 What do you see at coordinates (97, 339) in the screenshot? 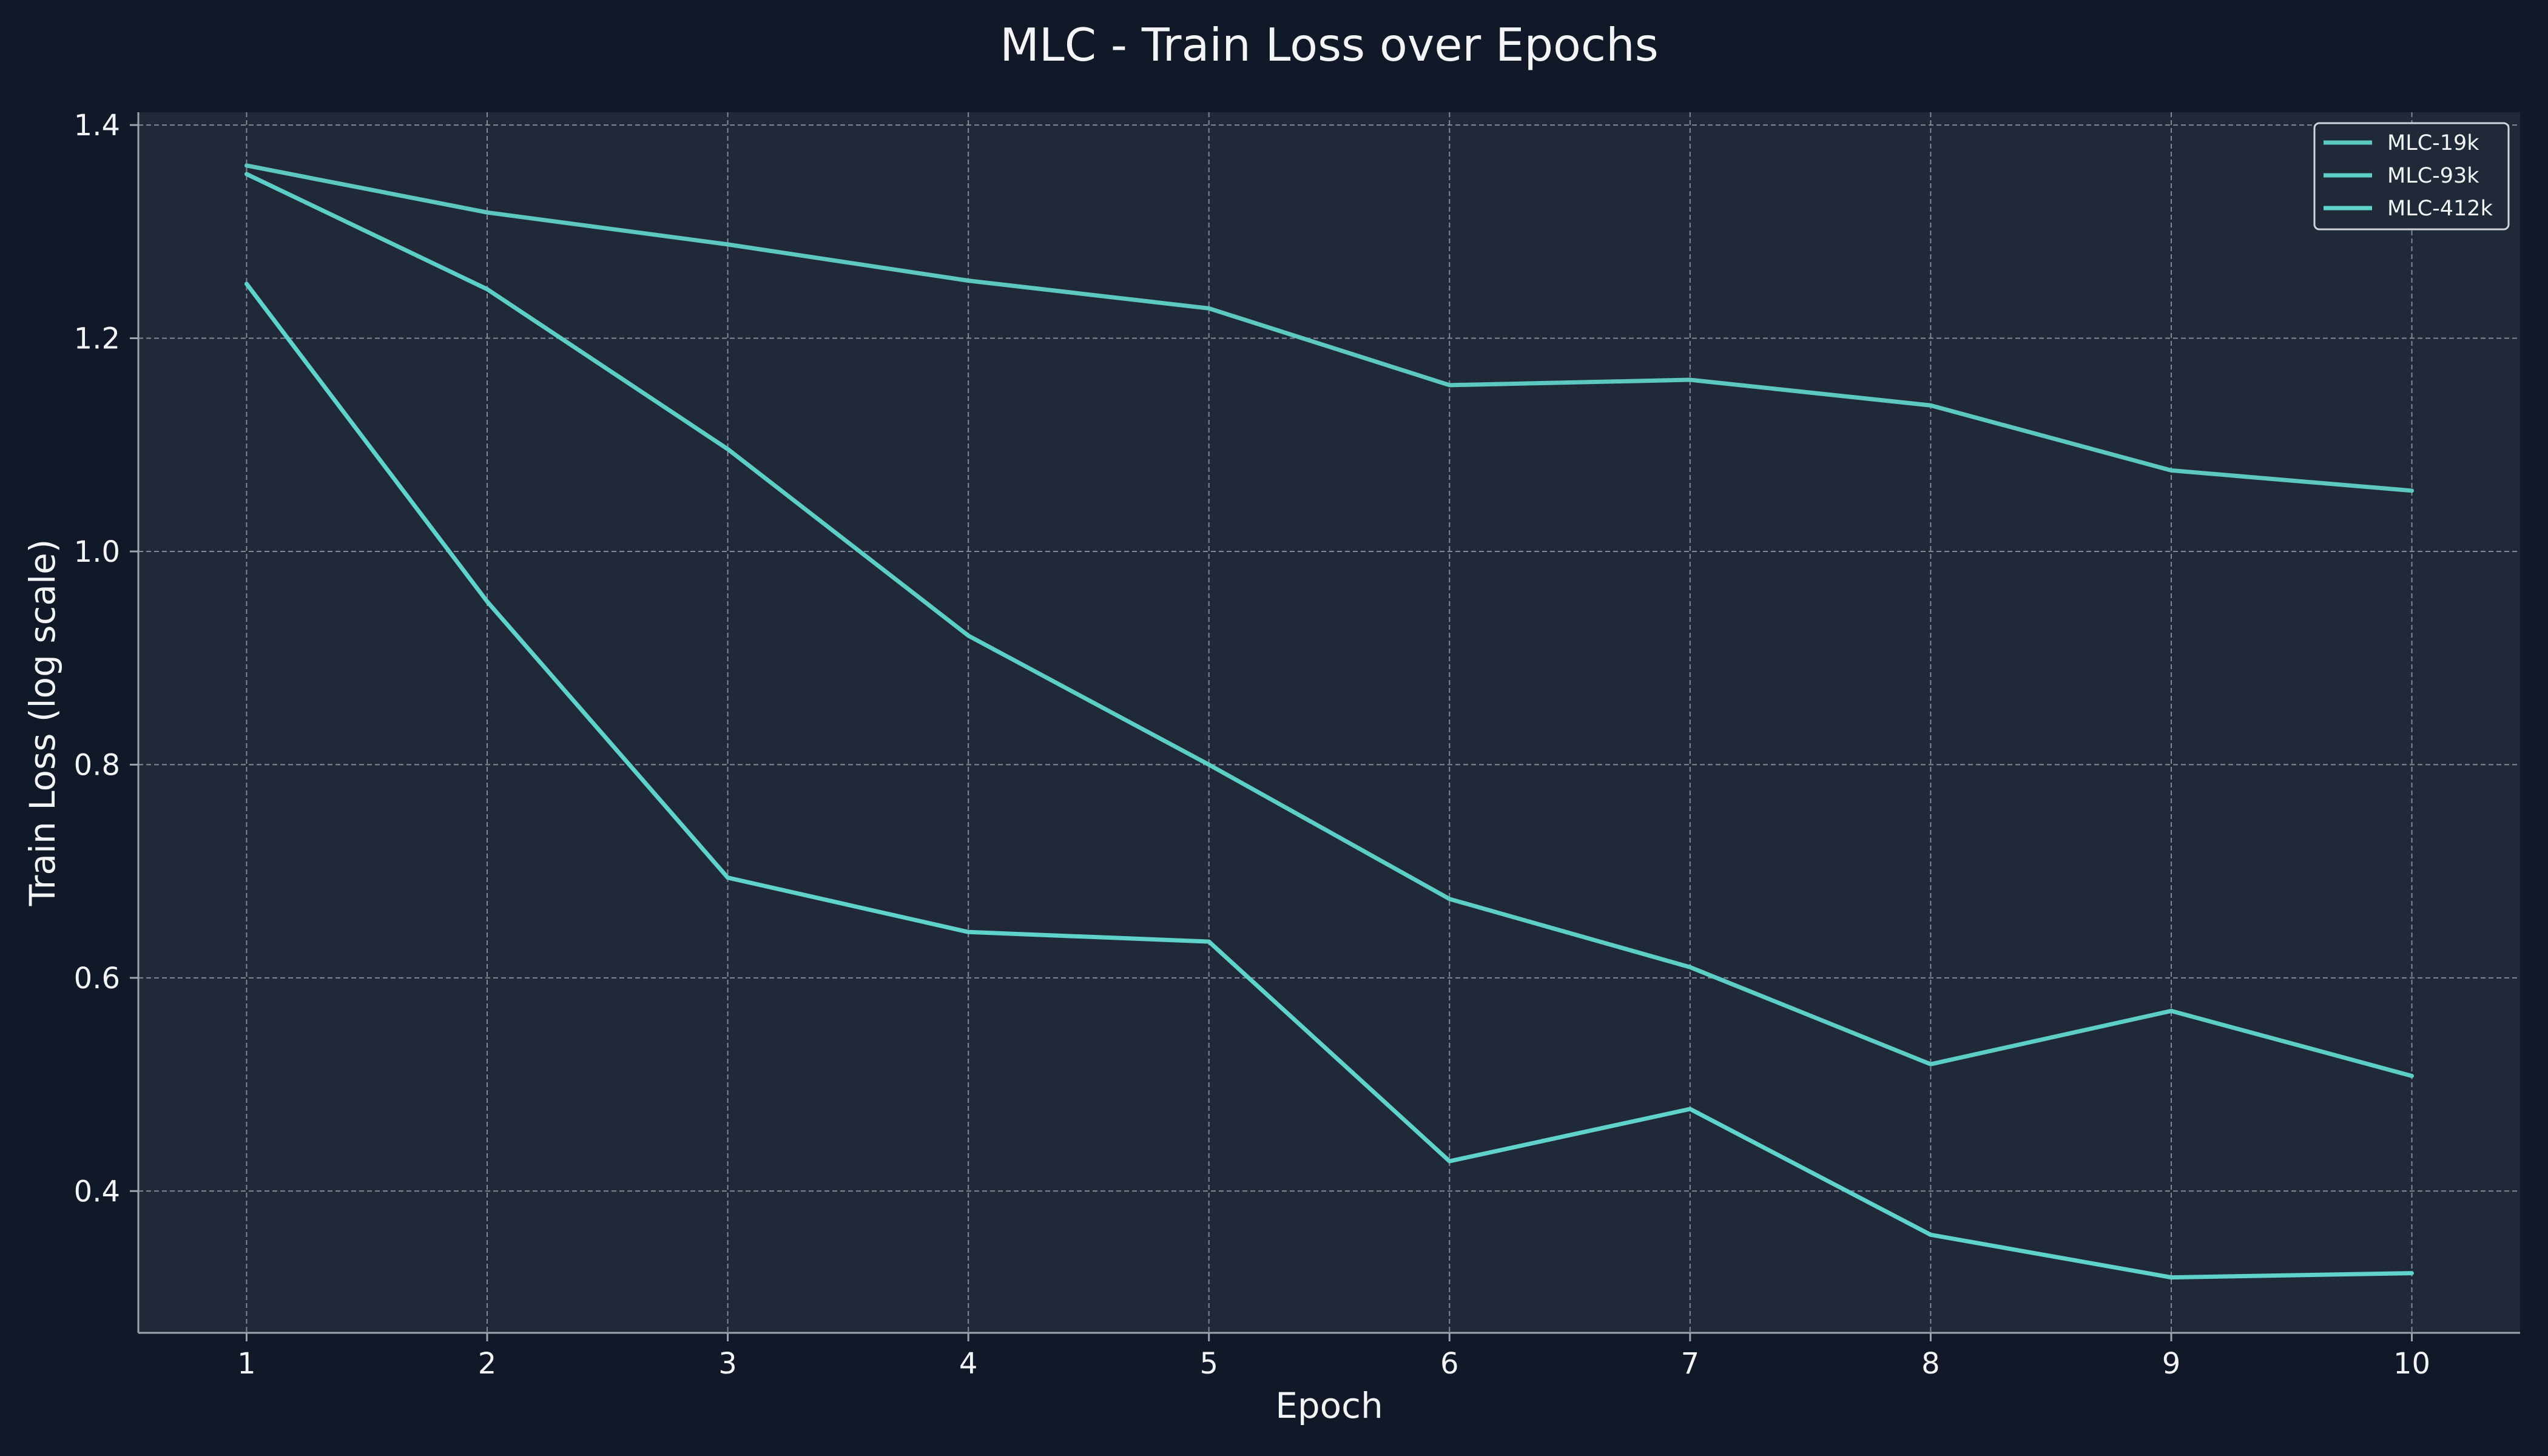
I see `y-tick-label: 1.2` at bounding box center [97, 339].